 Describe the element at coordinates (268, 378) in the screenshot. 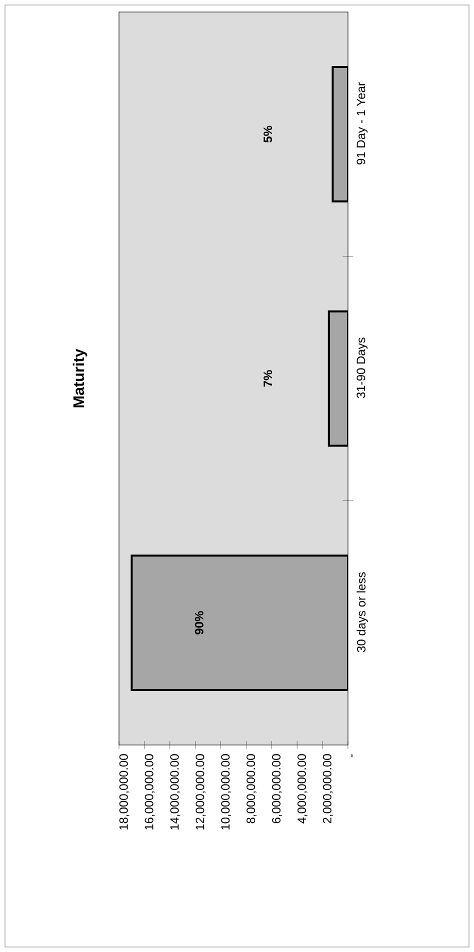

I see `annotation: 7%` at that location.